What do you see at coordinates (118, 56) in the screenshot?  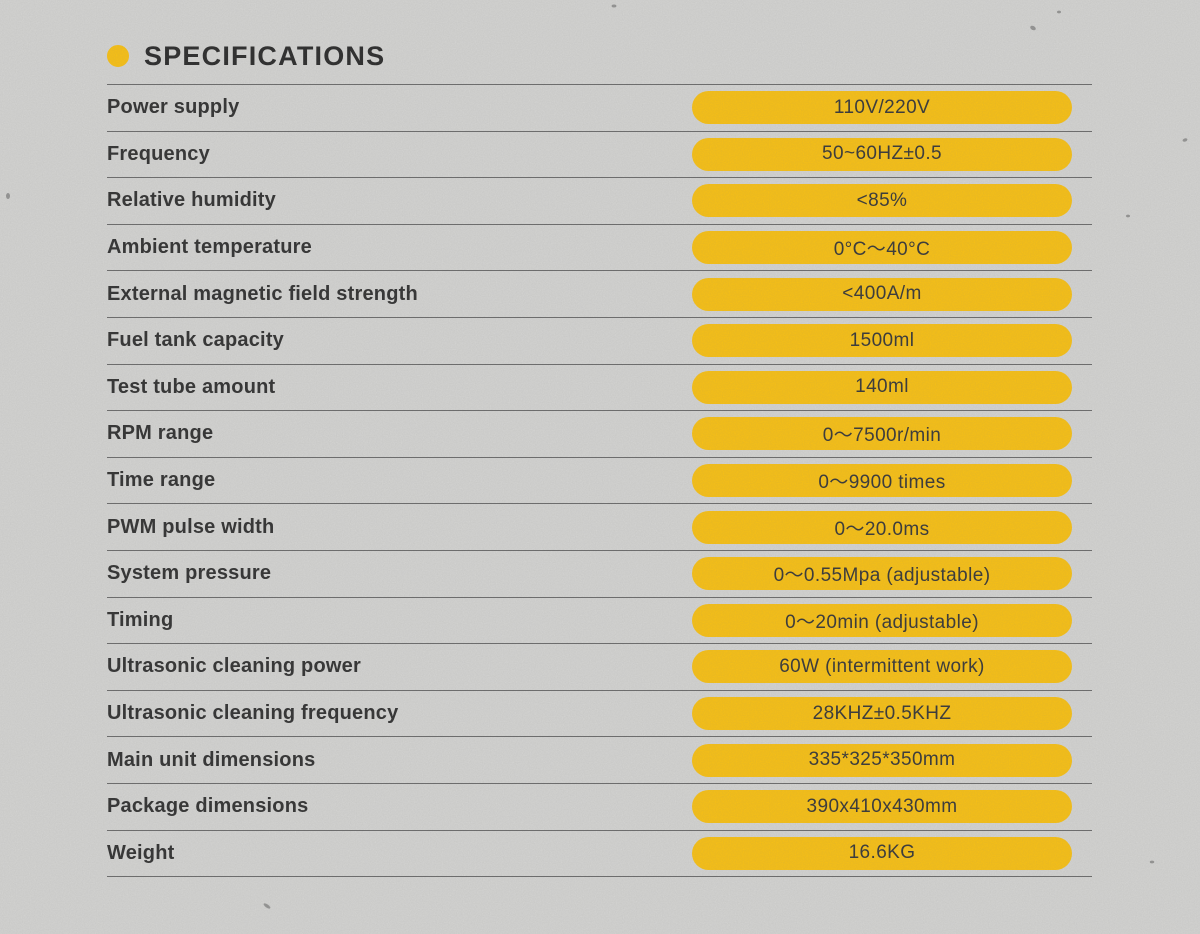 I see `ring-icon` at bounding box center [118, 56].